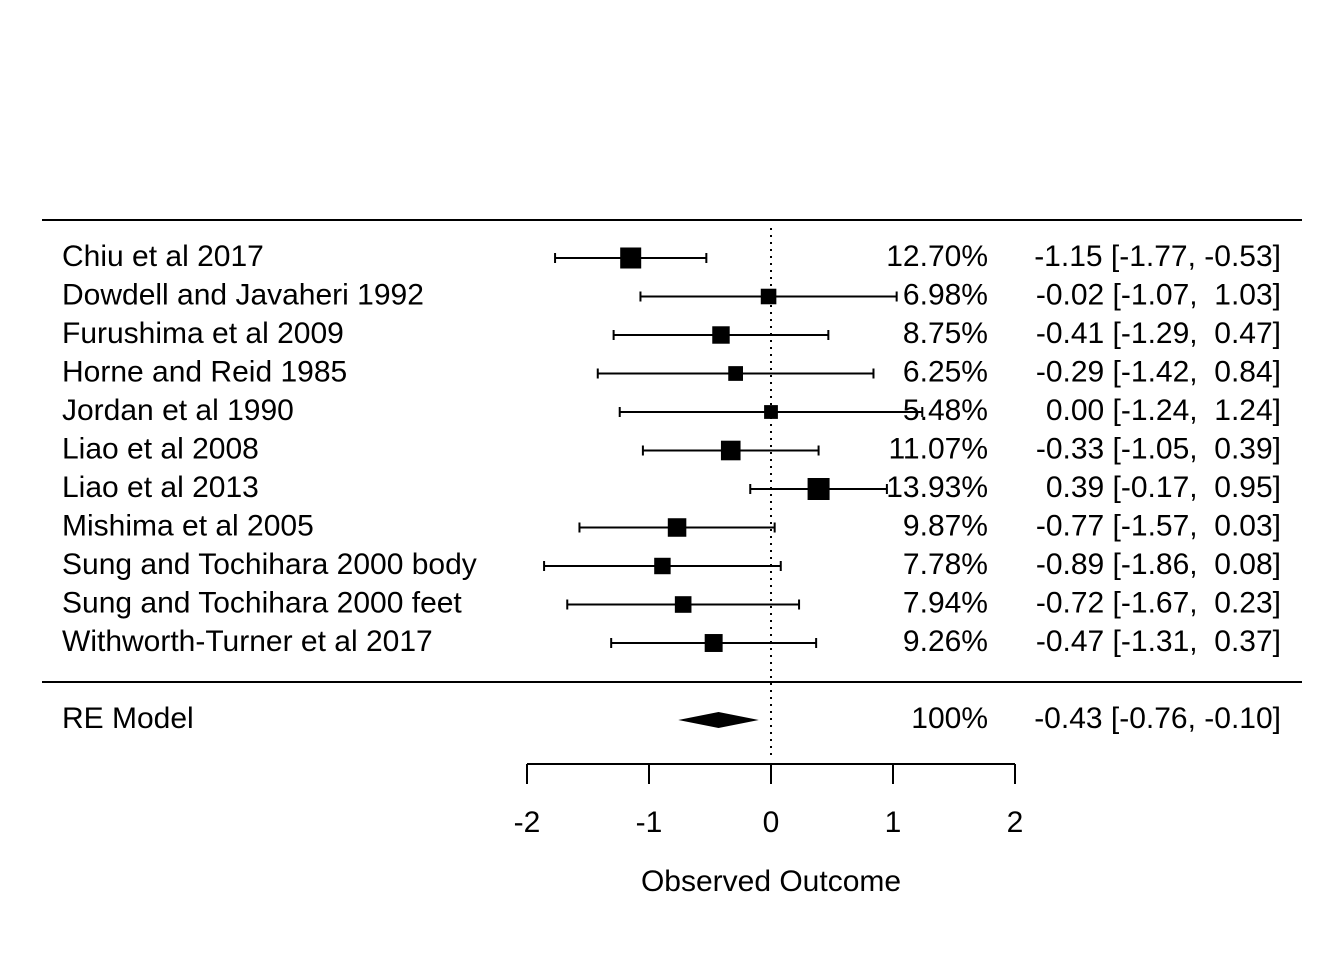  What do you see at coordinates (938, 448) in the screenshot?
I see `weight-label: 11.07%` at bounding box center [938, 448].